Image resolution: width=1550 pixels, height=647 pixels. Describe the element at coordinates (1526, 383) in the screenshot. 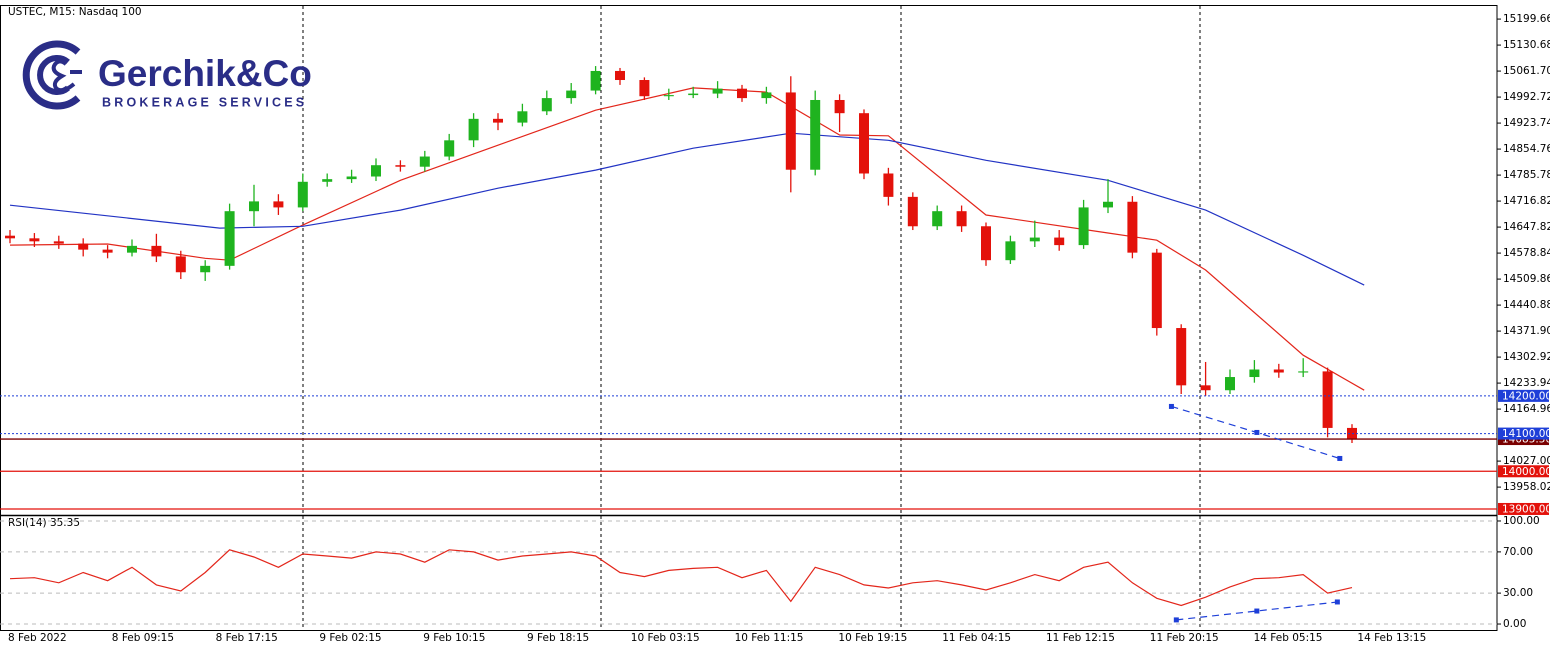

I see `y-tick-label: 14233.94` at that location.